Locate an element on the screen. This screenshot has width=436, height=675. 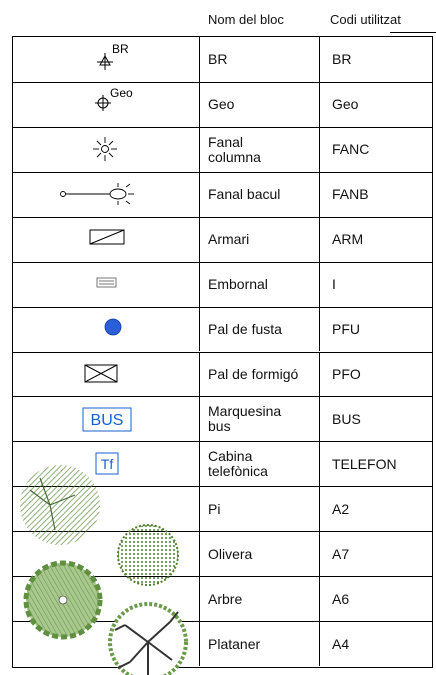
block-code: A7 is located at coordinates (376, 554).